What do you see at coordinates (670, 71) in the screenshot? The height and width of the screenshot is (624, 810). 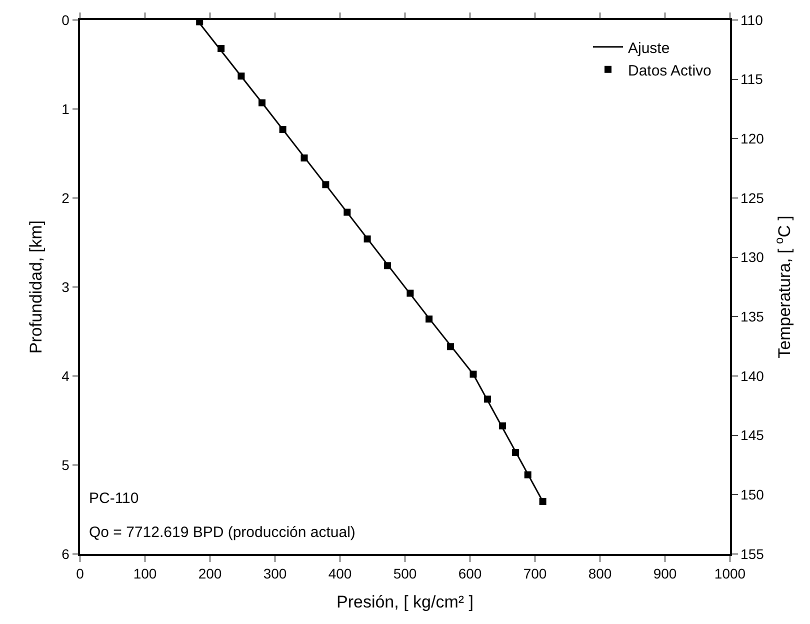 I see `legend-label: Datos Activo` at bounding box center [670, 71].